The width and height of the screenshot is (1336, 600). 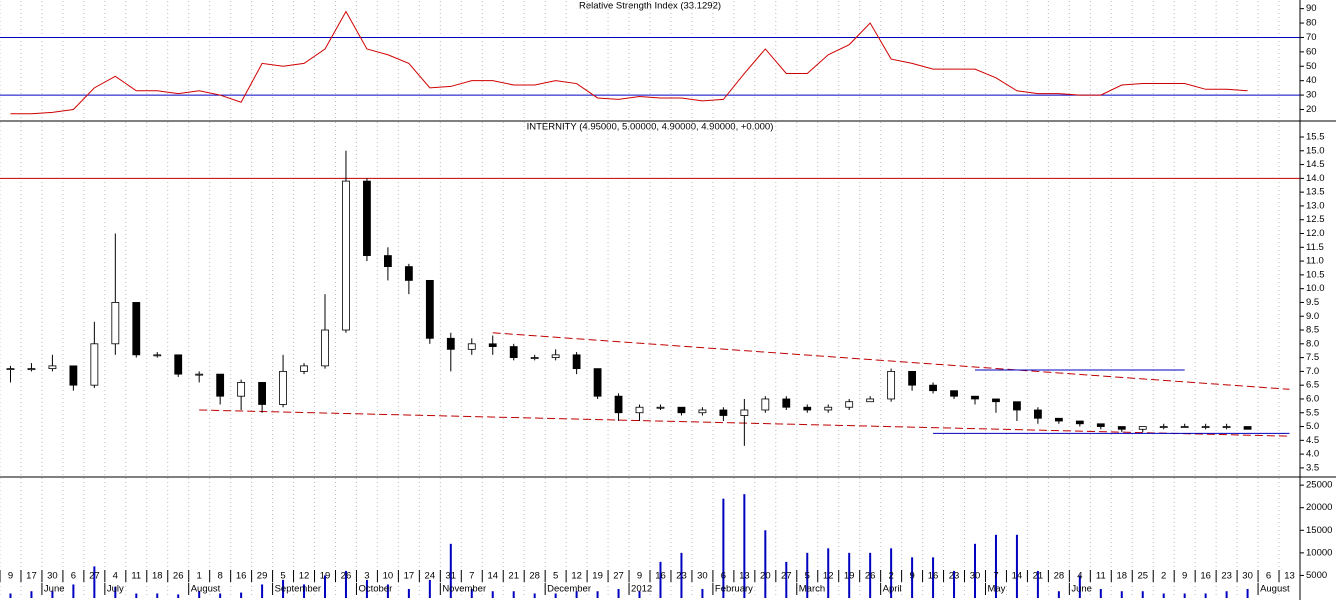 I want to click on x-tick-label: 8, so click(x=220, y=576).